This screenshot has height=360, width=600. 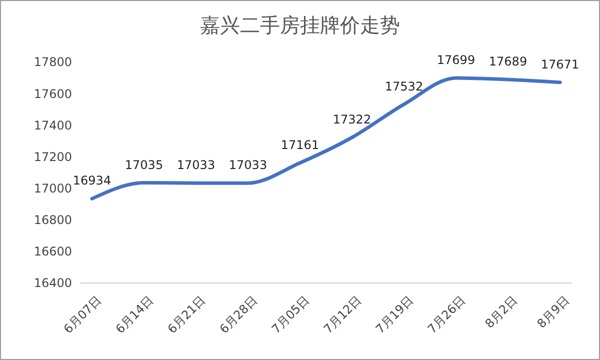 What do you see at coordinates (53, 251) in the screenshot?
I see `y-tick-label: 16600` at bounding box center [53, 251].